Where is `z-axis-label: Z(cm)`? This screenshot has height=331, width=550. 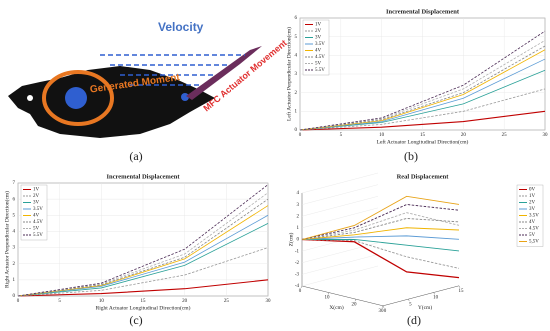
z-axis-label: Z(cm) is located at coordinates (290, 239).